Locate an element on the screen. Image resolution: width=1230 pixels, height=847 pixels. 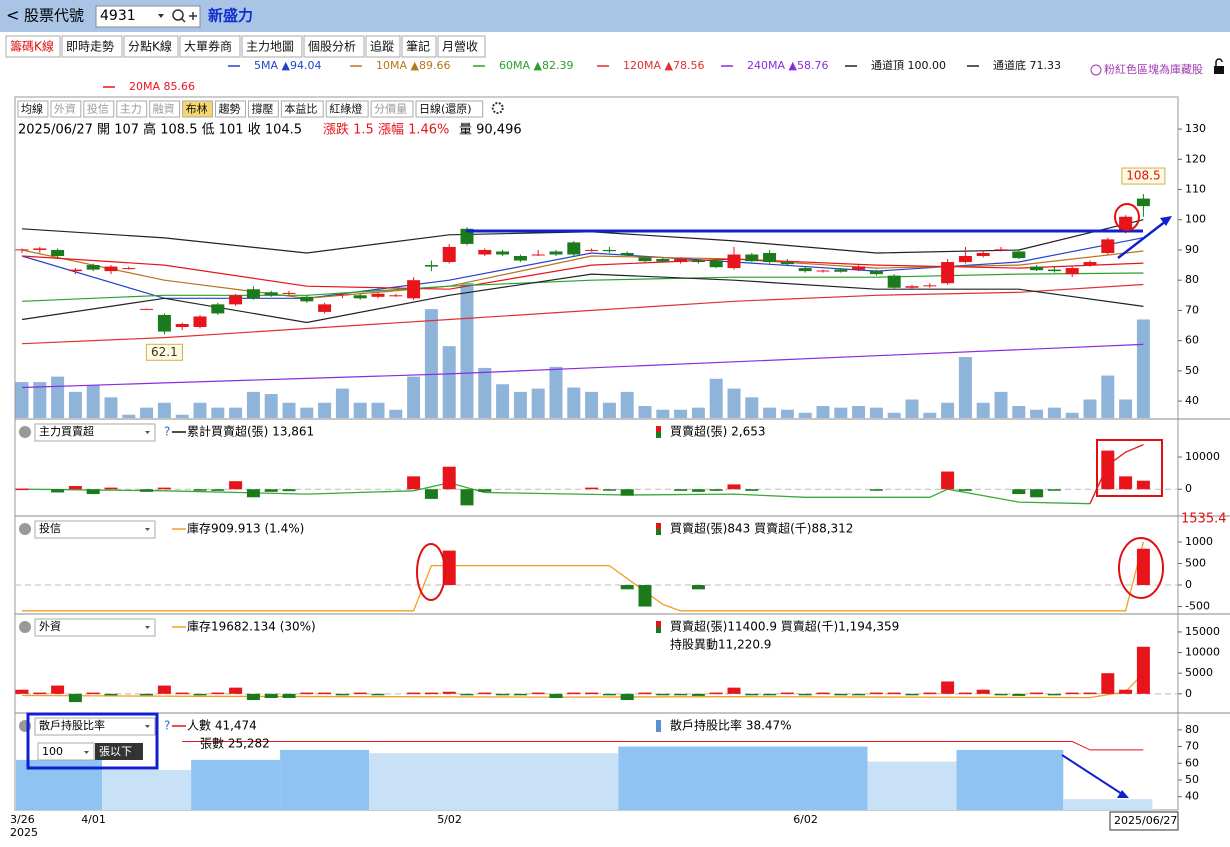
y-tick-label: 0 is located at coordinates (1188, 488).